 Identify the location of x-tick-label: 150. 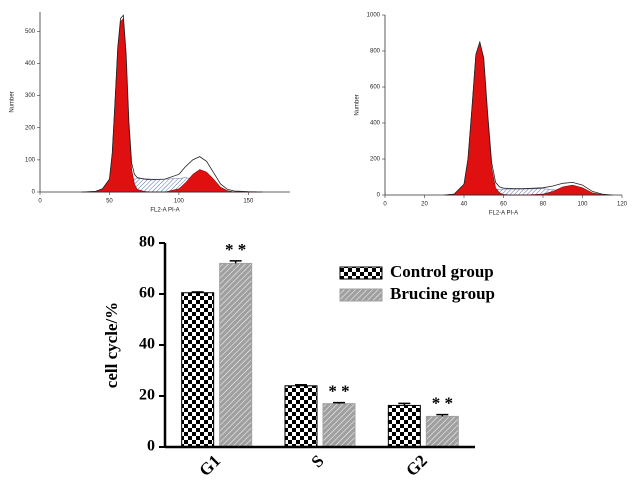
(248, 202).